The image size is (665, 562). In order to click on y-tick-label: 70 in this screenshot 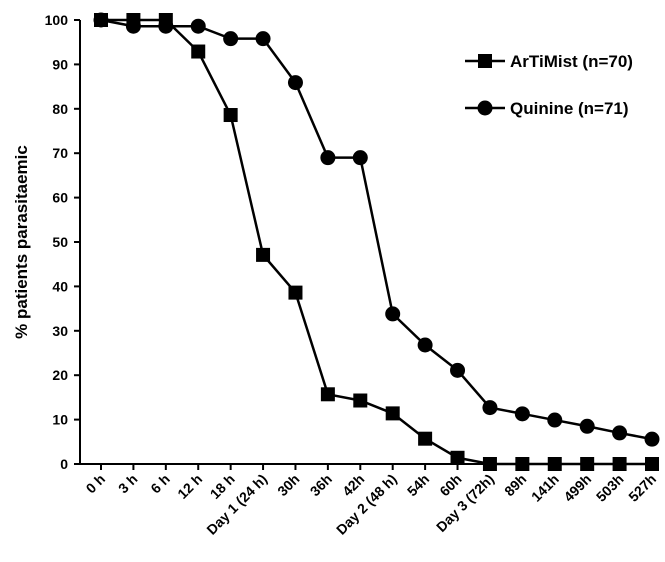, I will do `click(60, 153)`.